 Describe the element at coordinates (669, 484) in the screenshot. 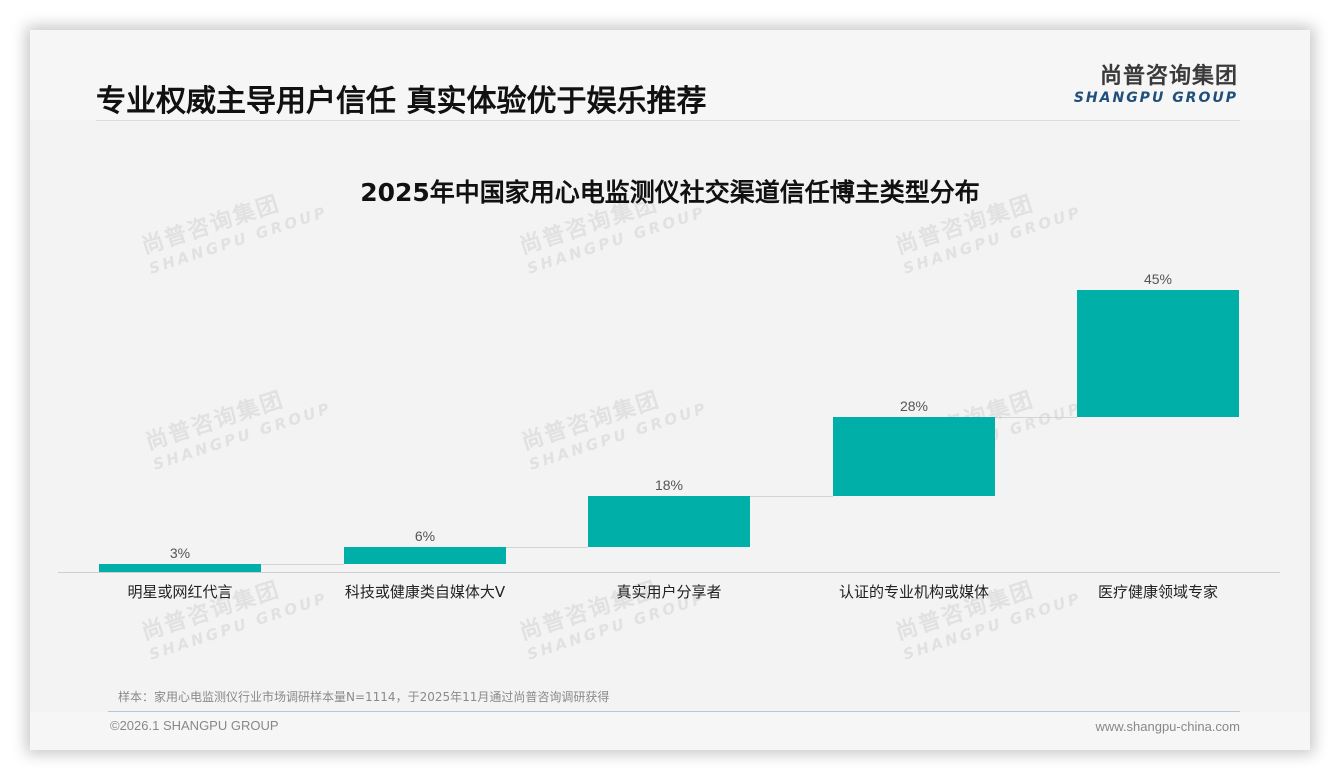

I see `bar-value-label: 18%` at that location.